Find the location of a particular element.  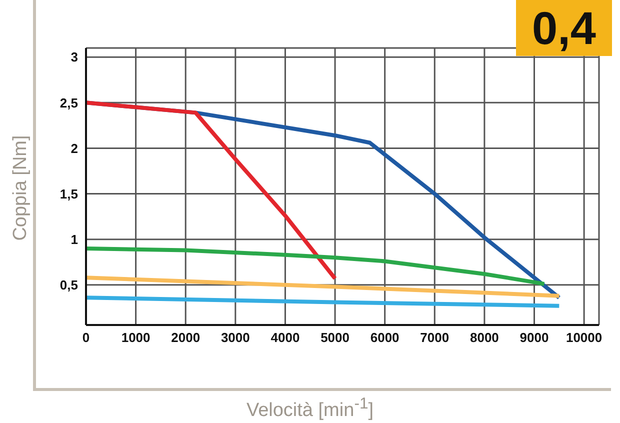

x-tick-label: 5000 is located at coordinates (335, 338).